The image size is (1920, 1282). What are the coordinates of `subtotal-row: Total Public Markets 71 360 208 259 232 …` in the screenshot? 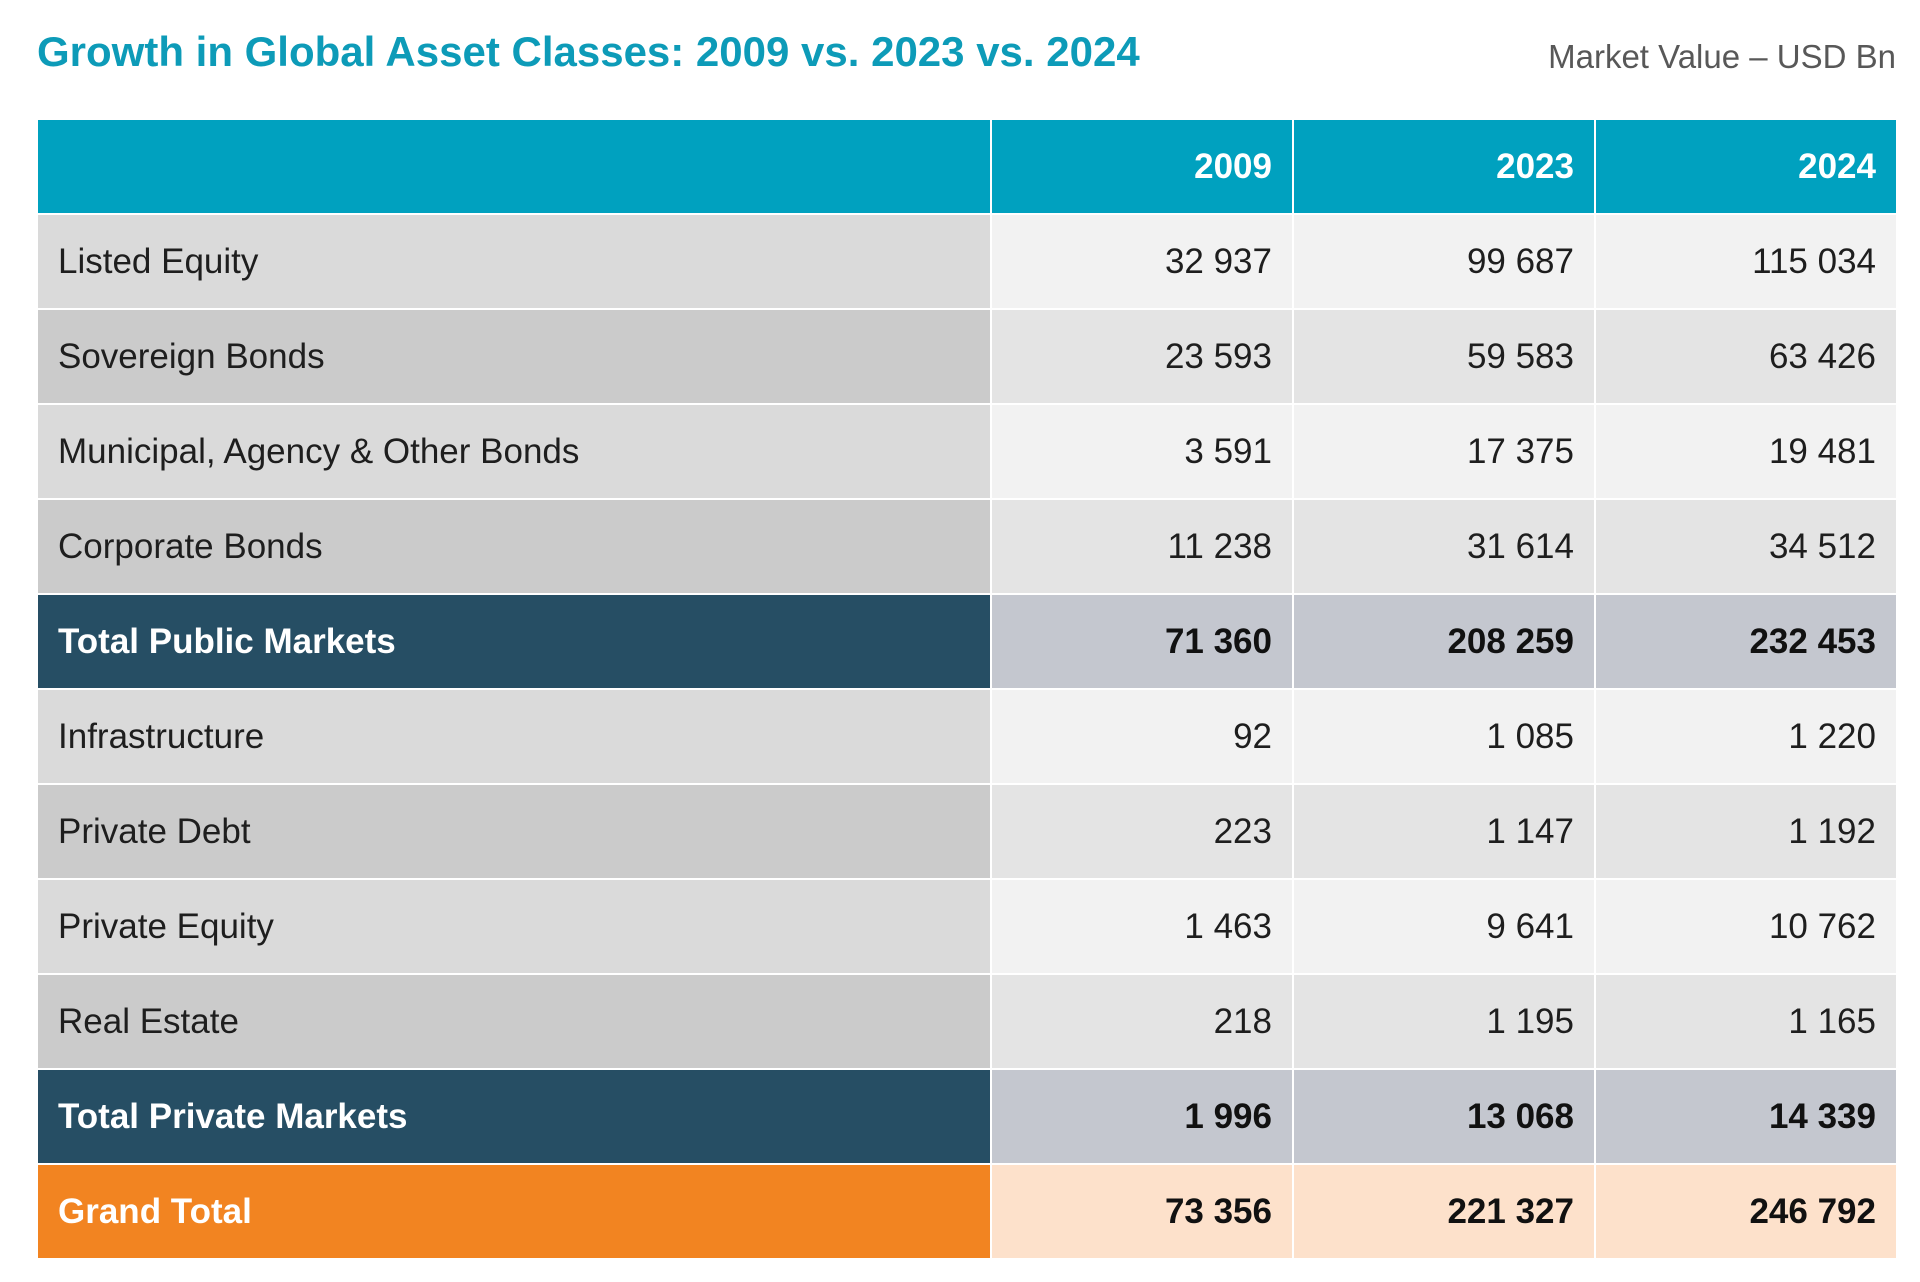 It's located at (967, 641).